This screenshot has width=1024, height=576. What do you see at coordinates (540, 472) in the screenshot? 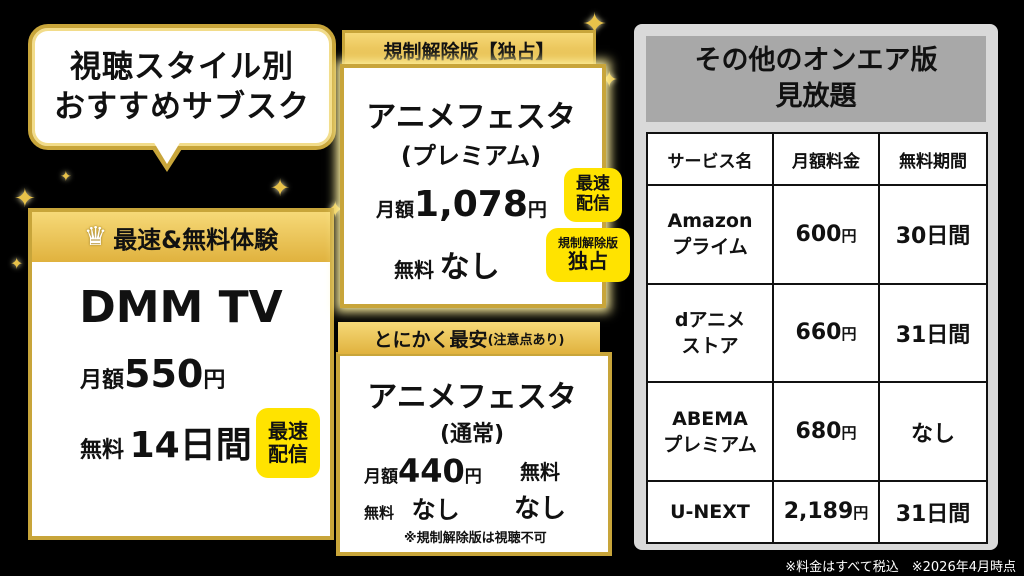
I see `side-trial-label: 無料` at bounding box center [540, 472].